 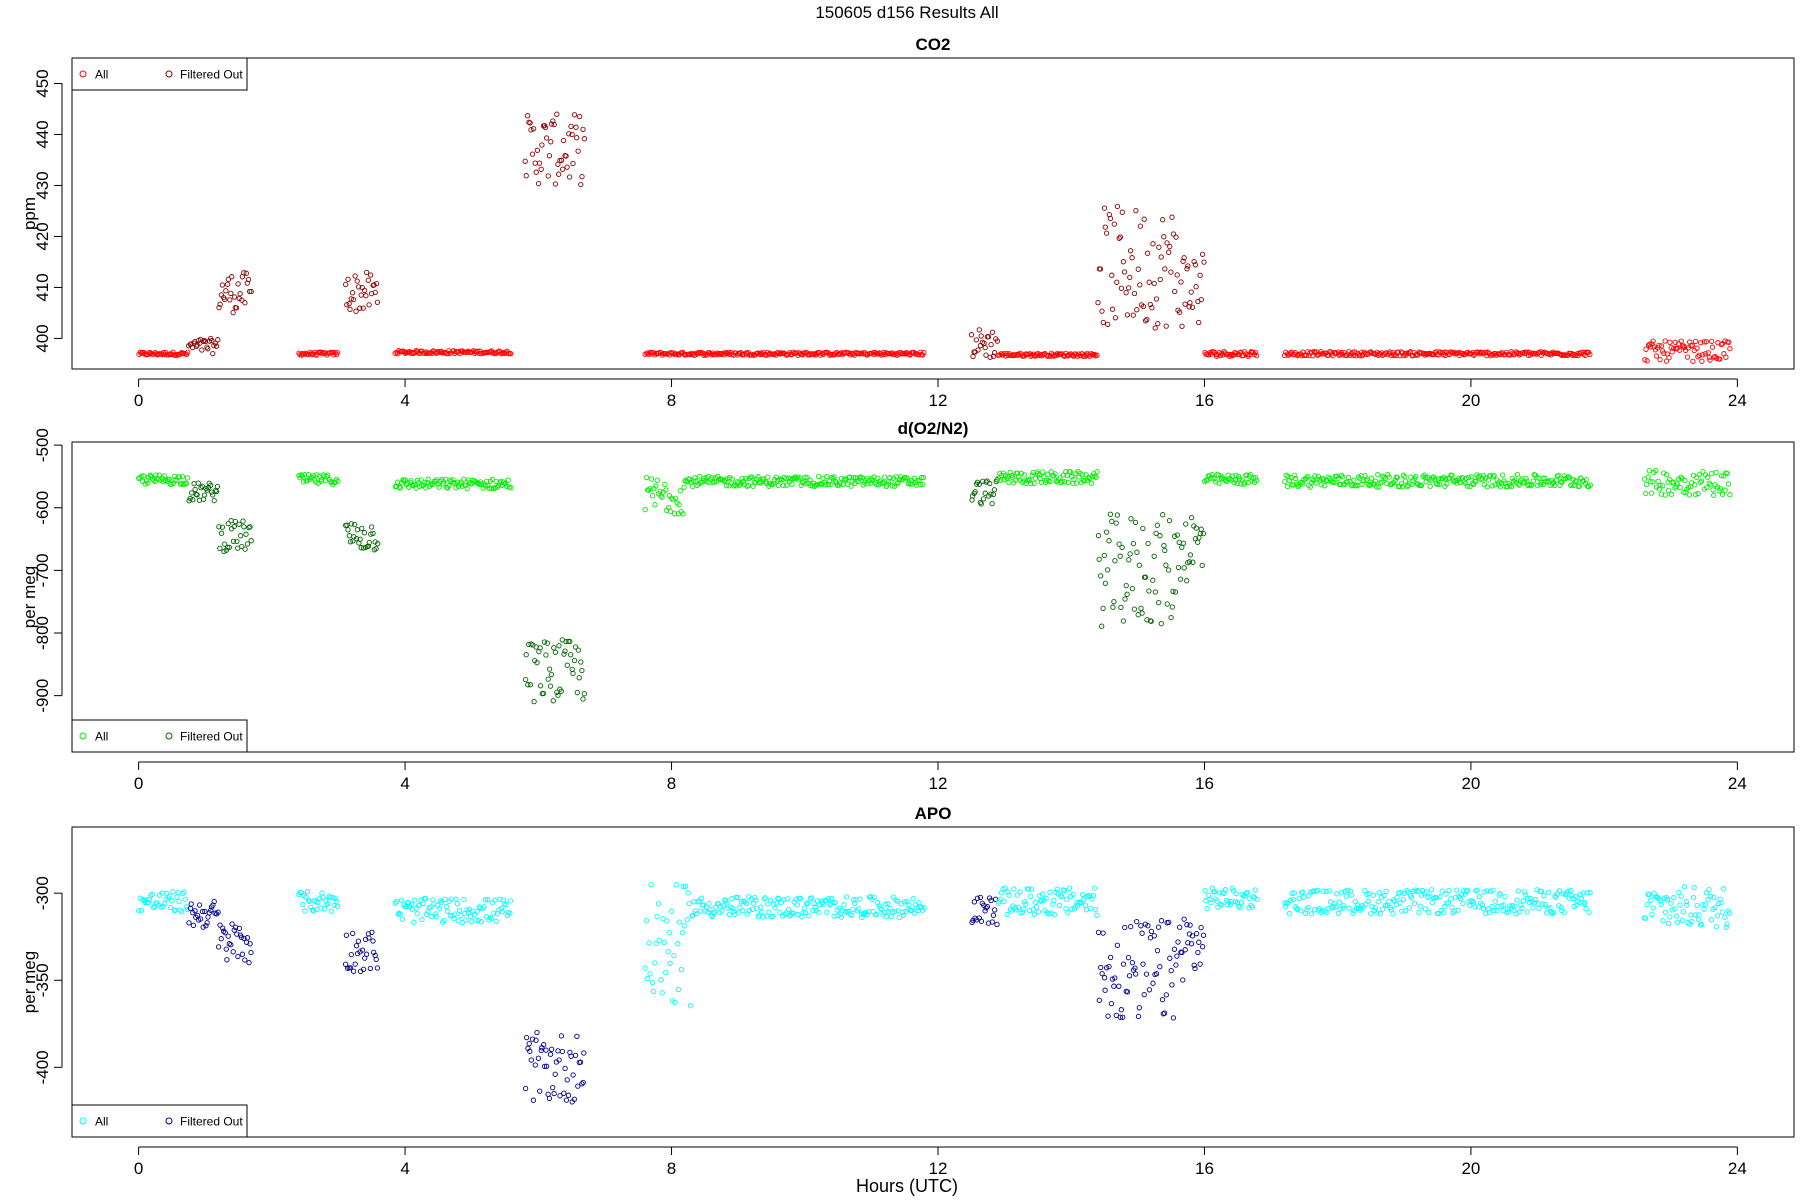 I want to click on legend: All Filtered Out, so click(x=159, y=74).